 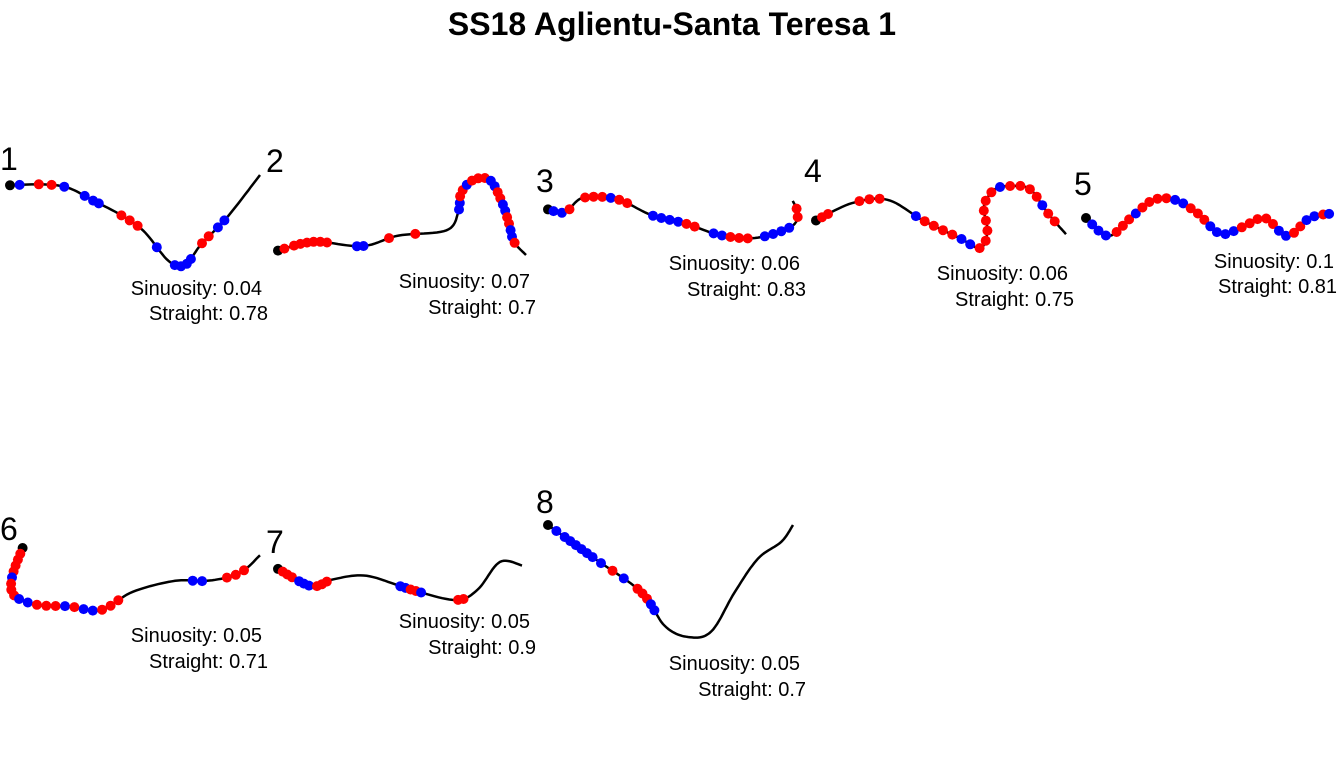 I want to click on panel-1: 1 Sinuosity: 0.04 Straight: 0.78, so click(x=134, y=233).